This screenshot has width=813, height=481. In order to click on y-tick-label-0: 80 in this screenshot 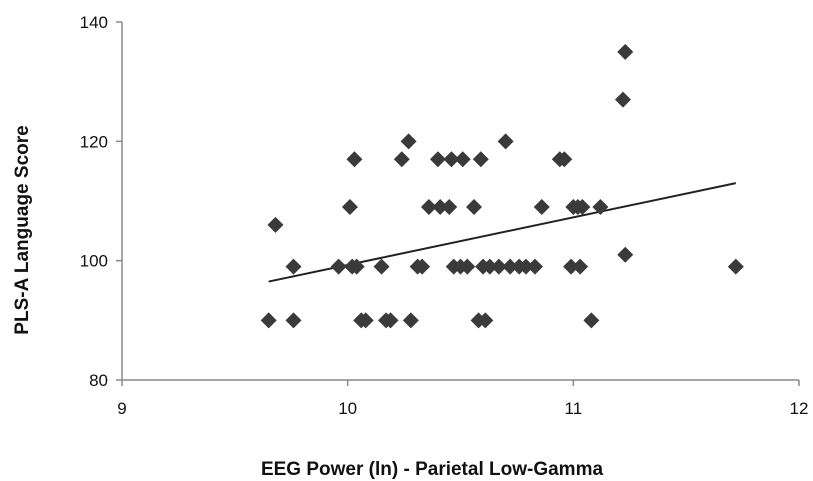, I will do `click(98, 380)`.